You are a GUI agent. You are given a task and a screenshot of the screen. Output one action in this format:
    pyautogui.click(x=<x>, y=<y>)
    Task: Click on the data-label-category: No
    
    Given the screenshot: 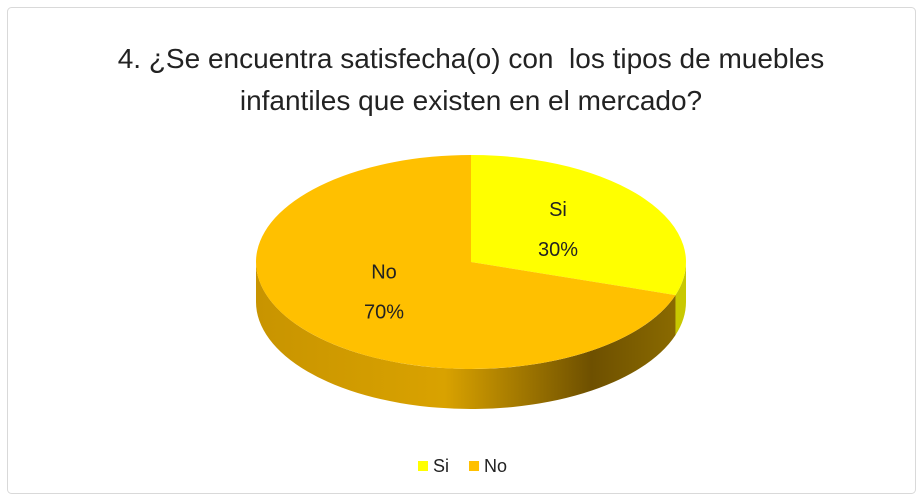 What is the action you would take?
    pyautogui.click(x=384, y=273)
    